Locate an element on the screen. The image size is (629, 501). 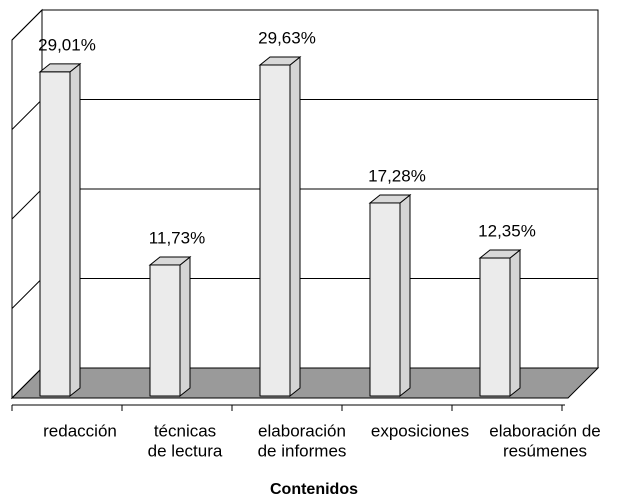
value-label: 11,73% is located at coordinates (177, 237).